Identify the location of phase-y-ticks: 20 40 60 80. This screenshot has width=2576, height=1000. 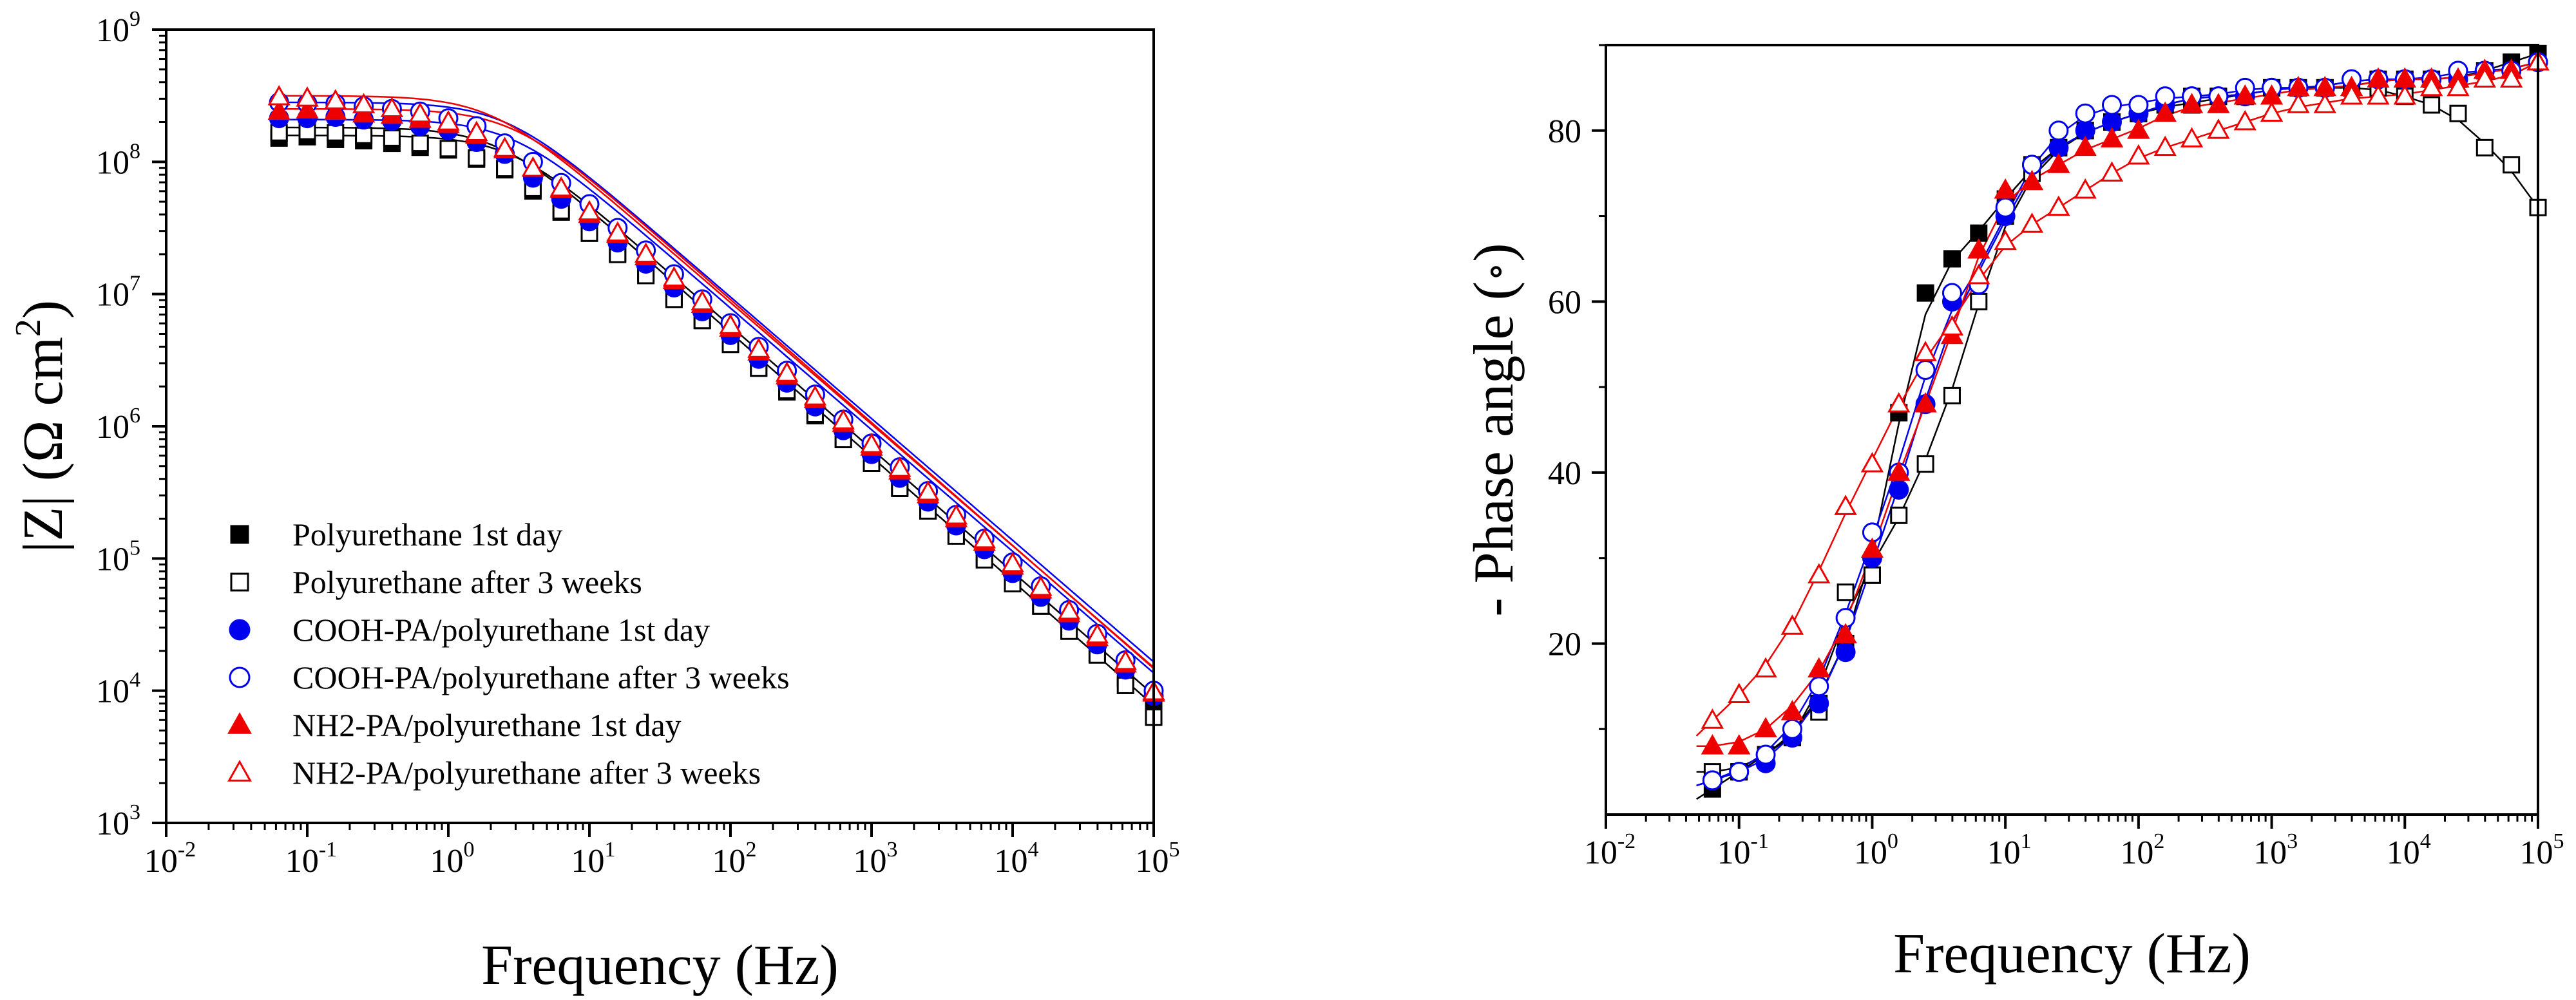
(1577, 387).